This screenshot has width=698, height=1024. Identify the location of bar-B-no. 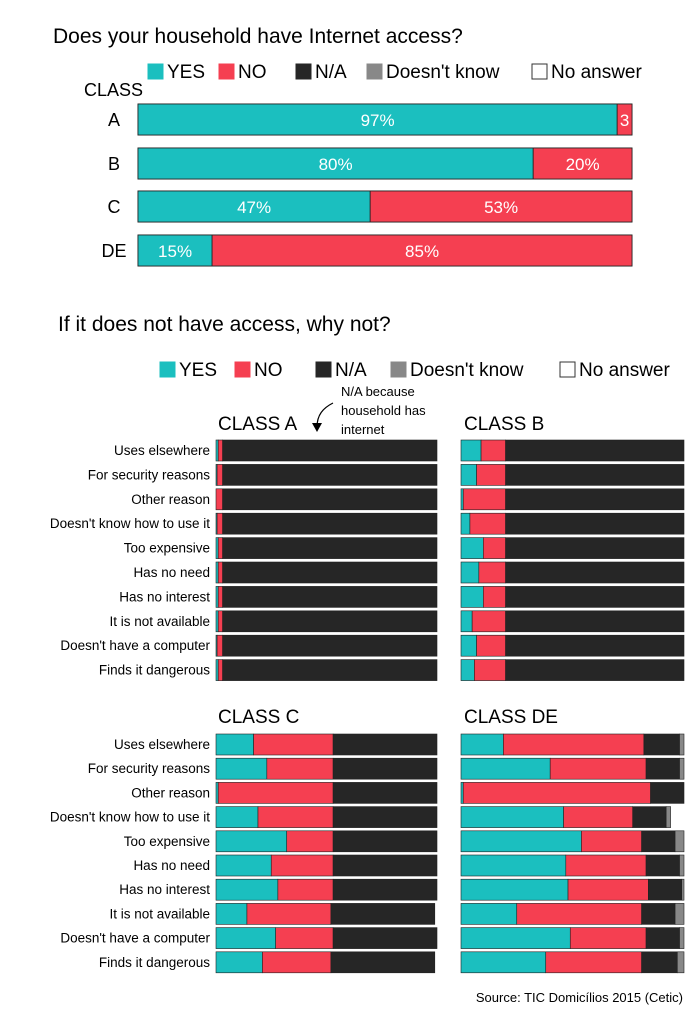
(582, 163).